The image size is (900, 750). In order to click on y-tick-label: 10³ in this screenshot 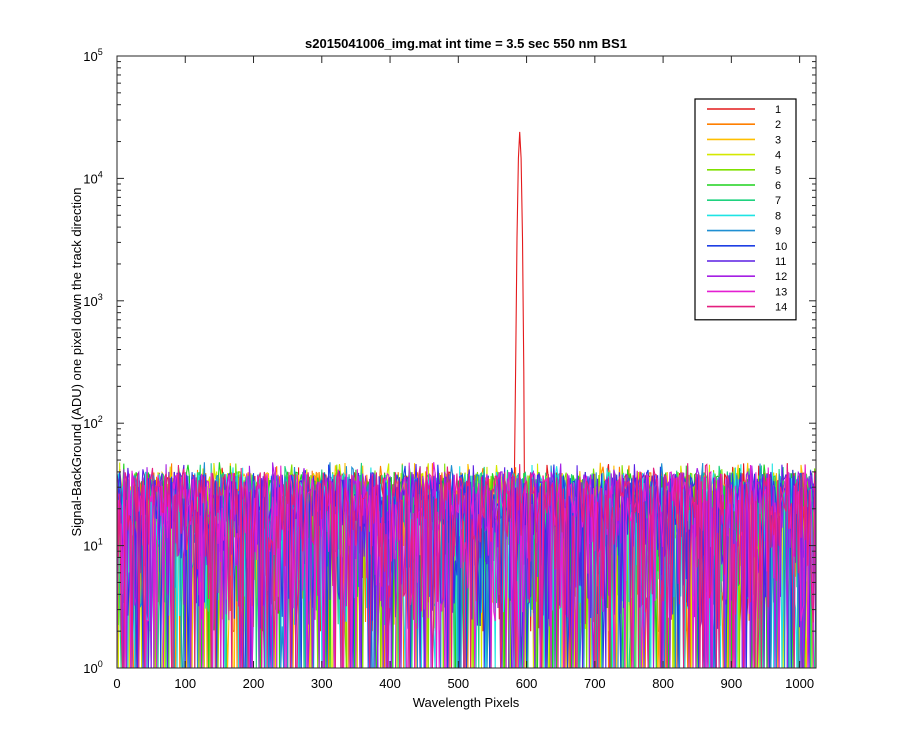, I will do `click(92, 300)`.